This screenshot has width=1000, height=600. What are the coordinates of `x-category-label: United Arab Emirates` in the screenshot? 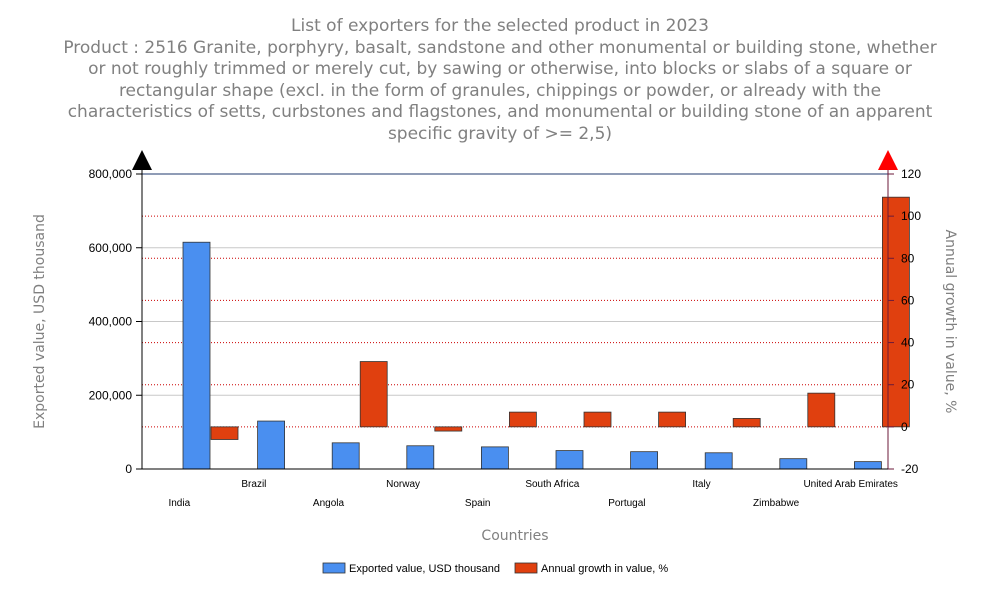 It's located at (850, 484).